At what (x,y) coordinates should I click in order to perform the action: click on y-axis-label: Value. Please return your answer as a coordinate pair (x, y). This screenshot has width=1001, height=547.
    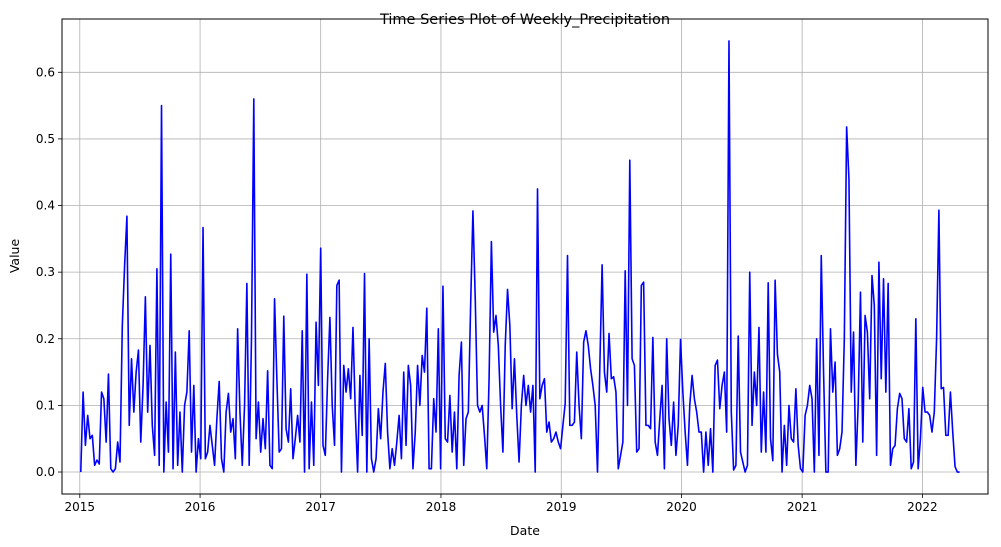
    Looking at the image, I should click on (14, 256).